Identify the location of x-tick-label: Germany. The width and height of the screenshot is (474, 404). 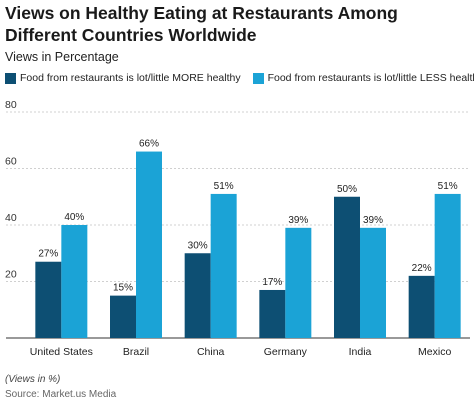
(286, 352).